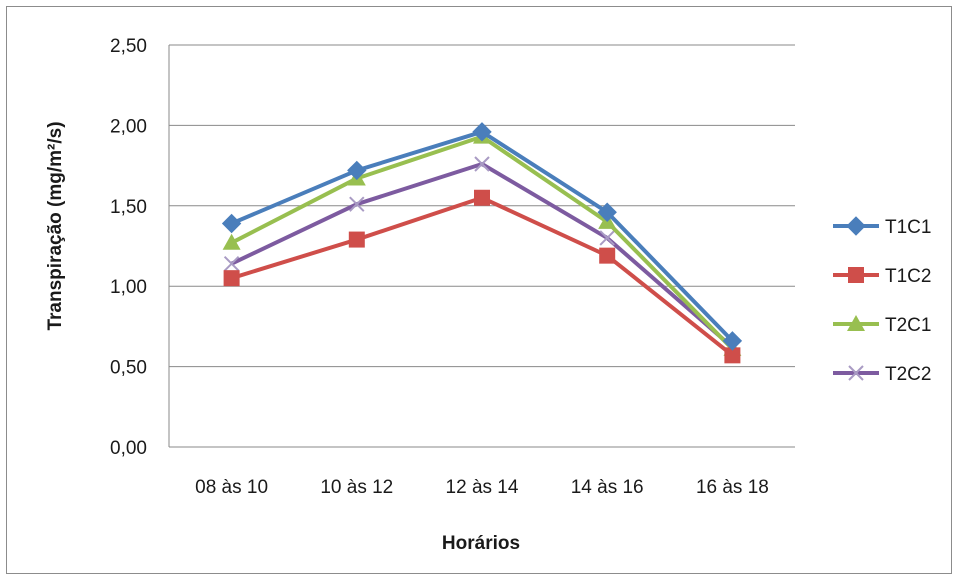 The height and width of the screenshot is (580, 958). I want to click on legend-label: T2C2, so click(908, 374).